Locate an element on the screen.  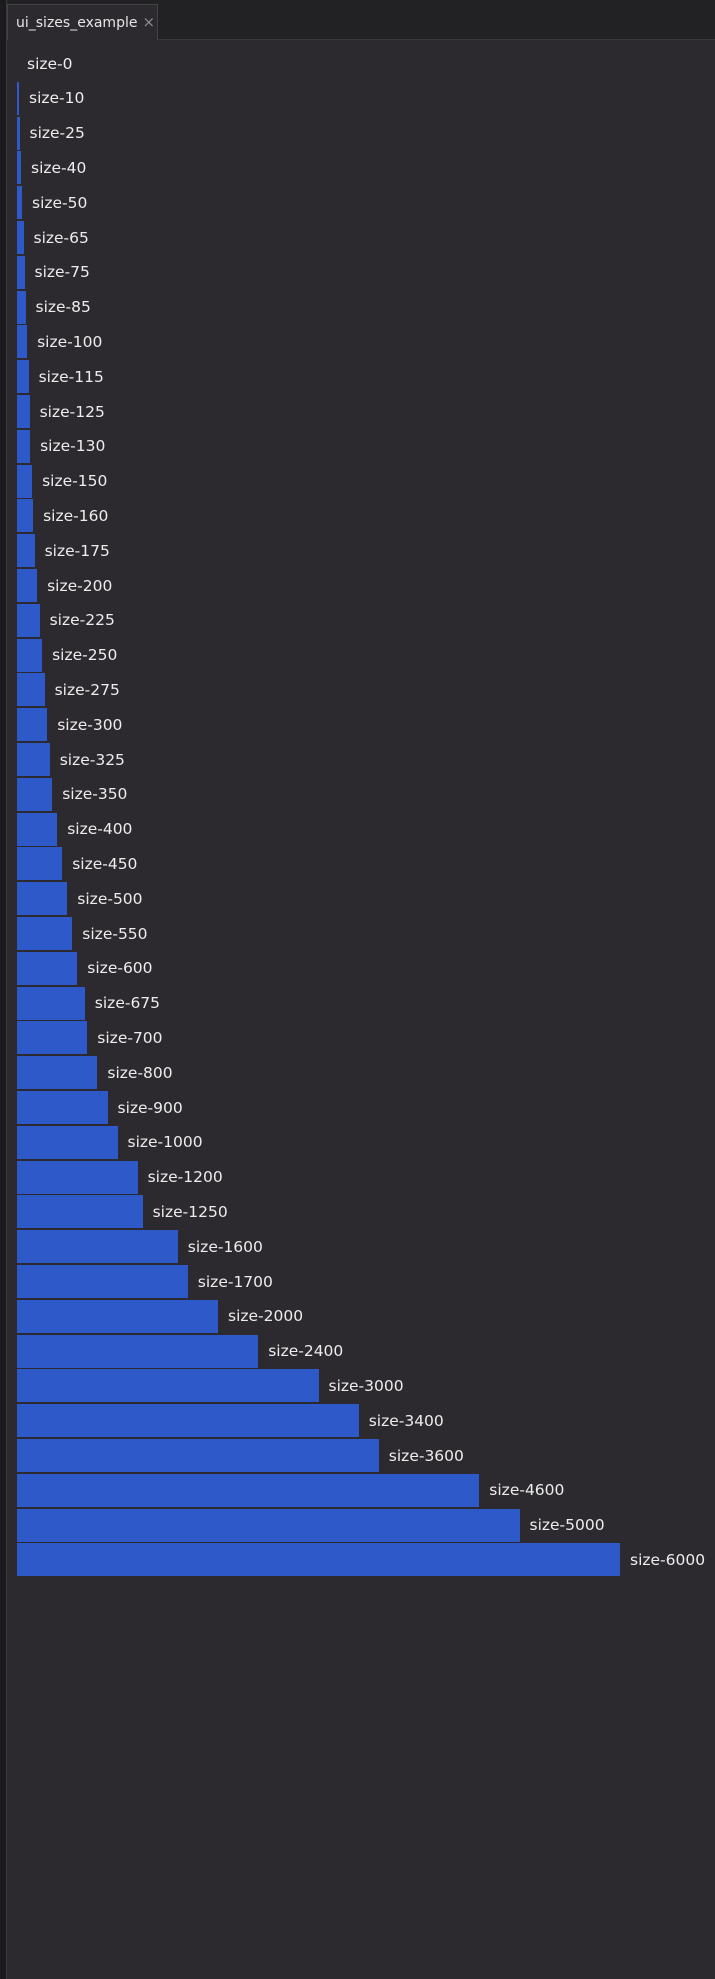
size-row: size-75 is located at coordinates (53, 272).